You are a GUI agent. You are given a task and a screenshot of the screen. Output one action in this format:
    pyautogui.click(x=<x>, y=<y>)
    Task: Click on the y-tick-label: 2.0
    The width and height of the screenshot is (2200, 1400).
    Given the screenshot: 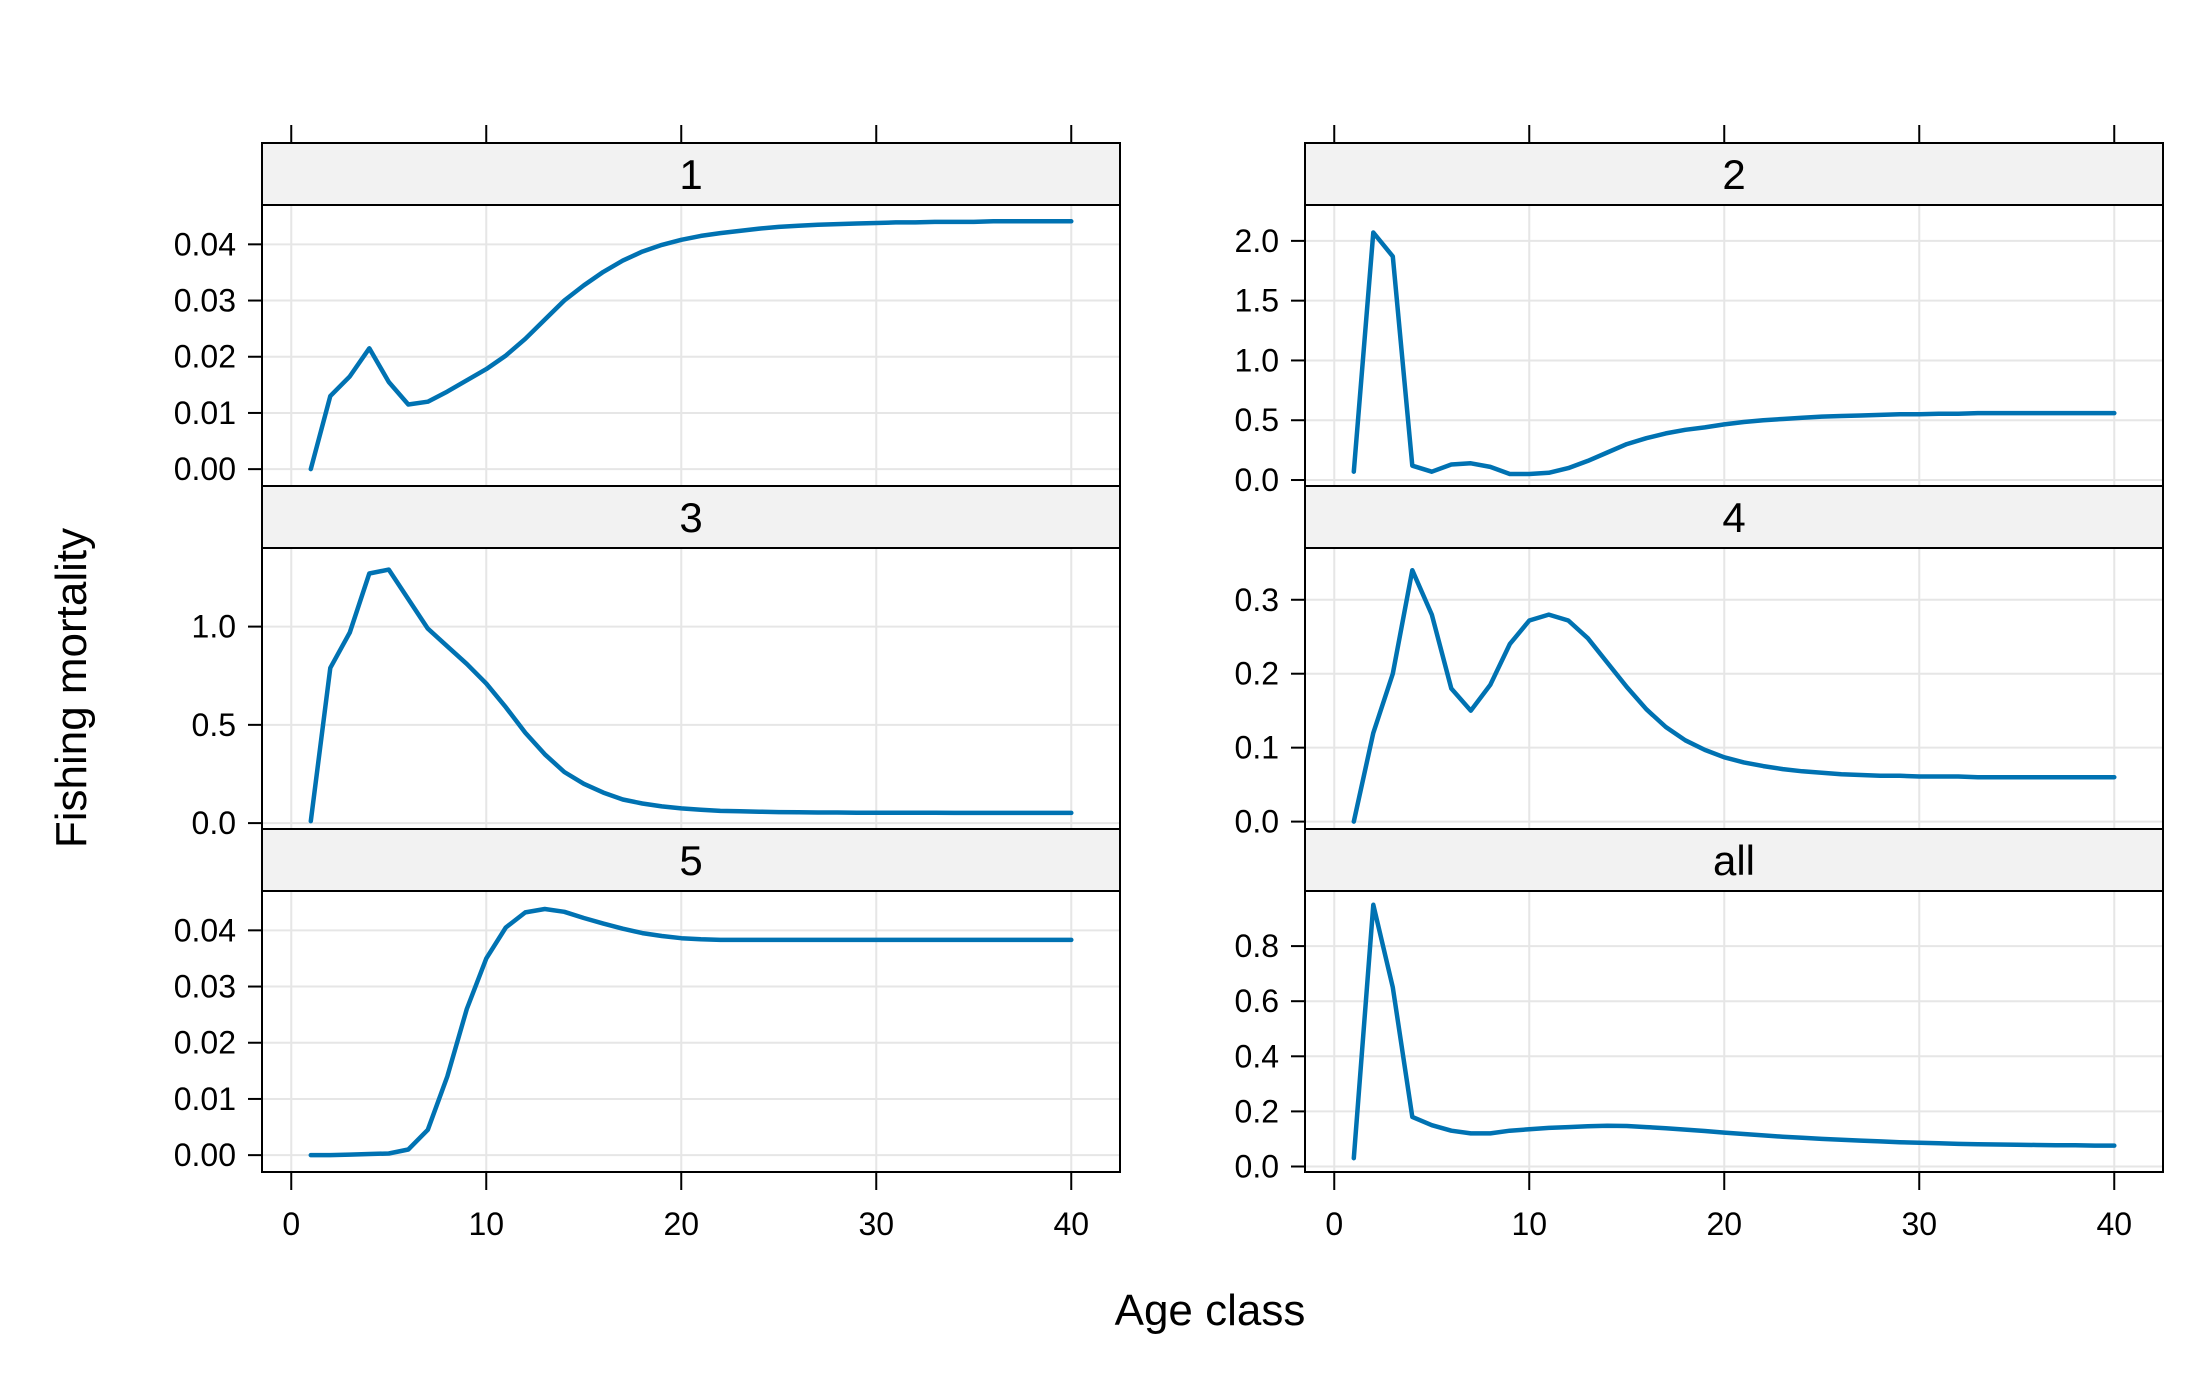 What is the action you would take?
    pyautogui.click(x=1257, y=241)
    